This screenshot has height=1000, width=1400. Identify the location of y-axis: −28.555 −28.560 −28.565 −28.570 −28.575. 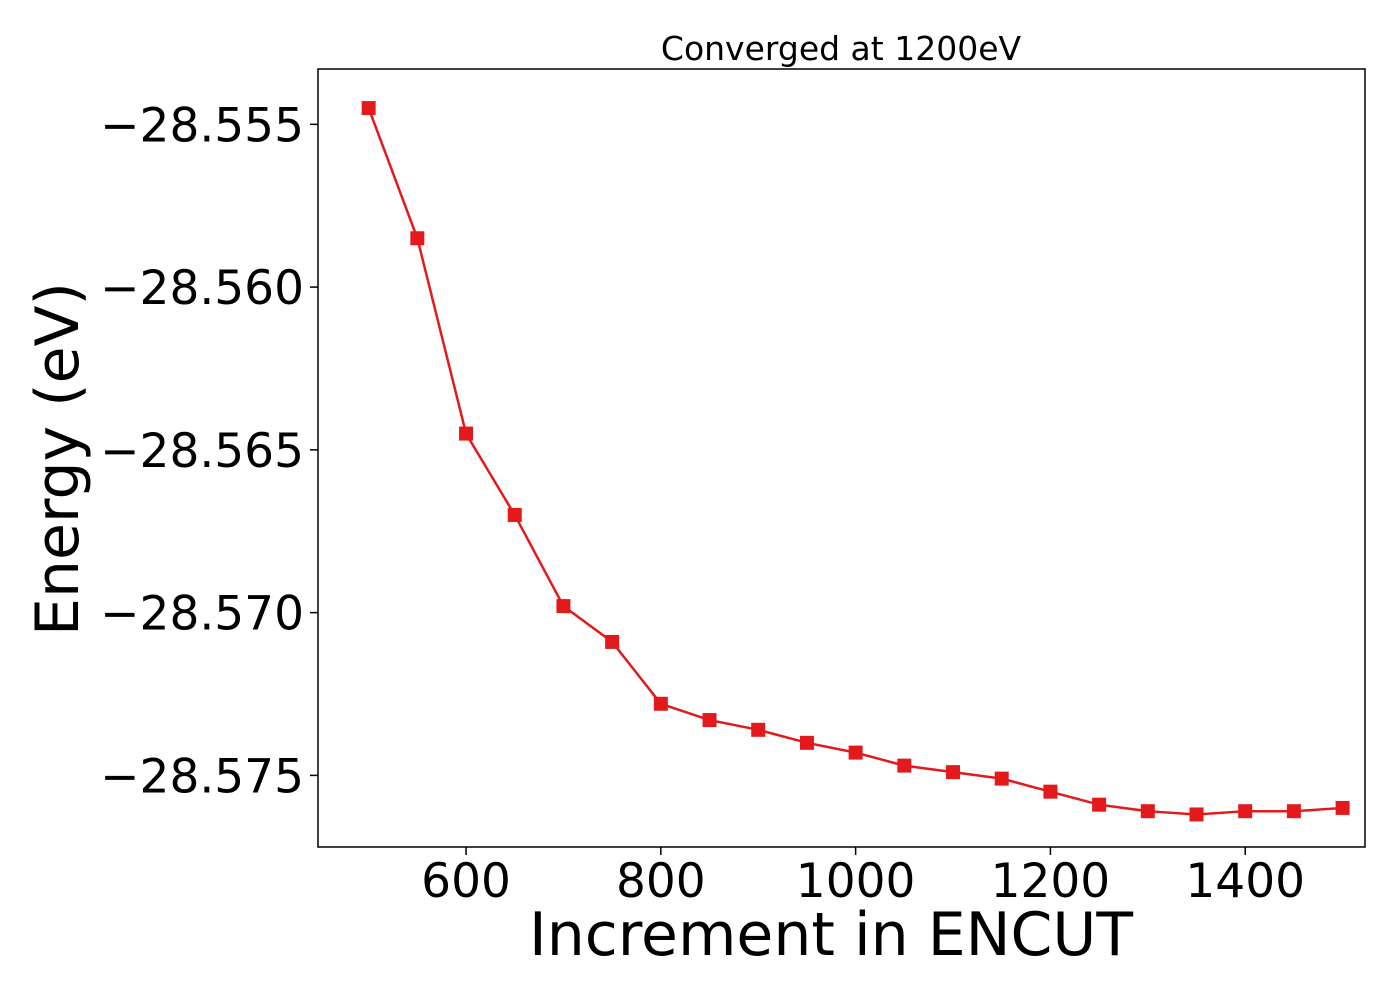
(209, 451).